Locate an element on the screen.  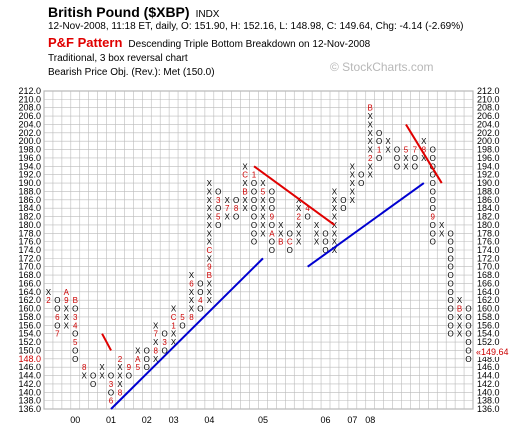
y-tick-label-right: 152.0 is located at coordinates (488, 342).